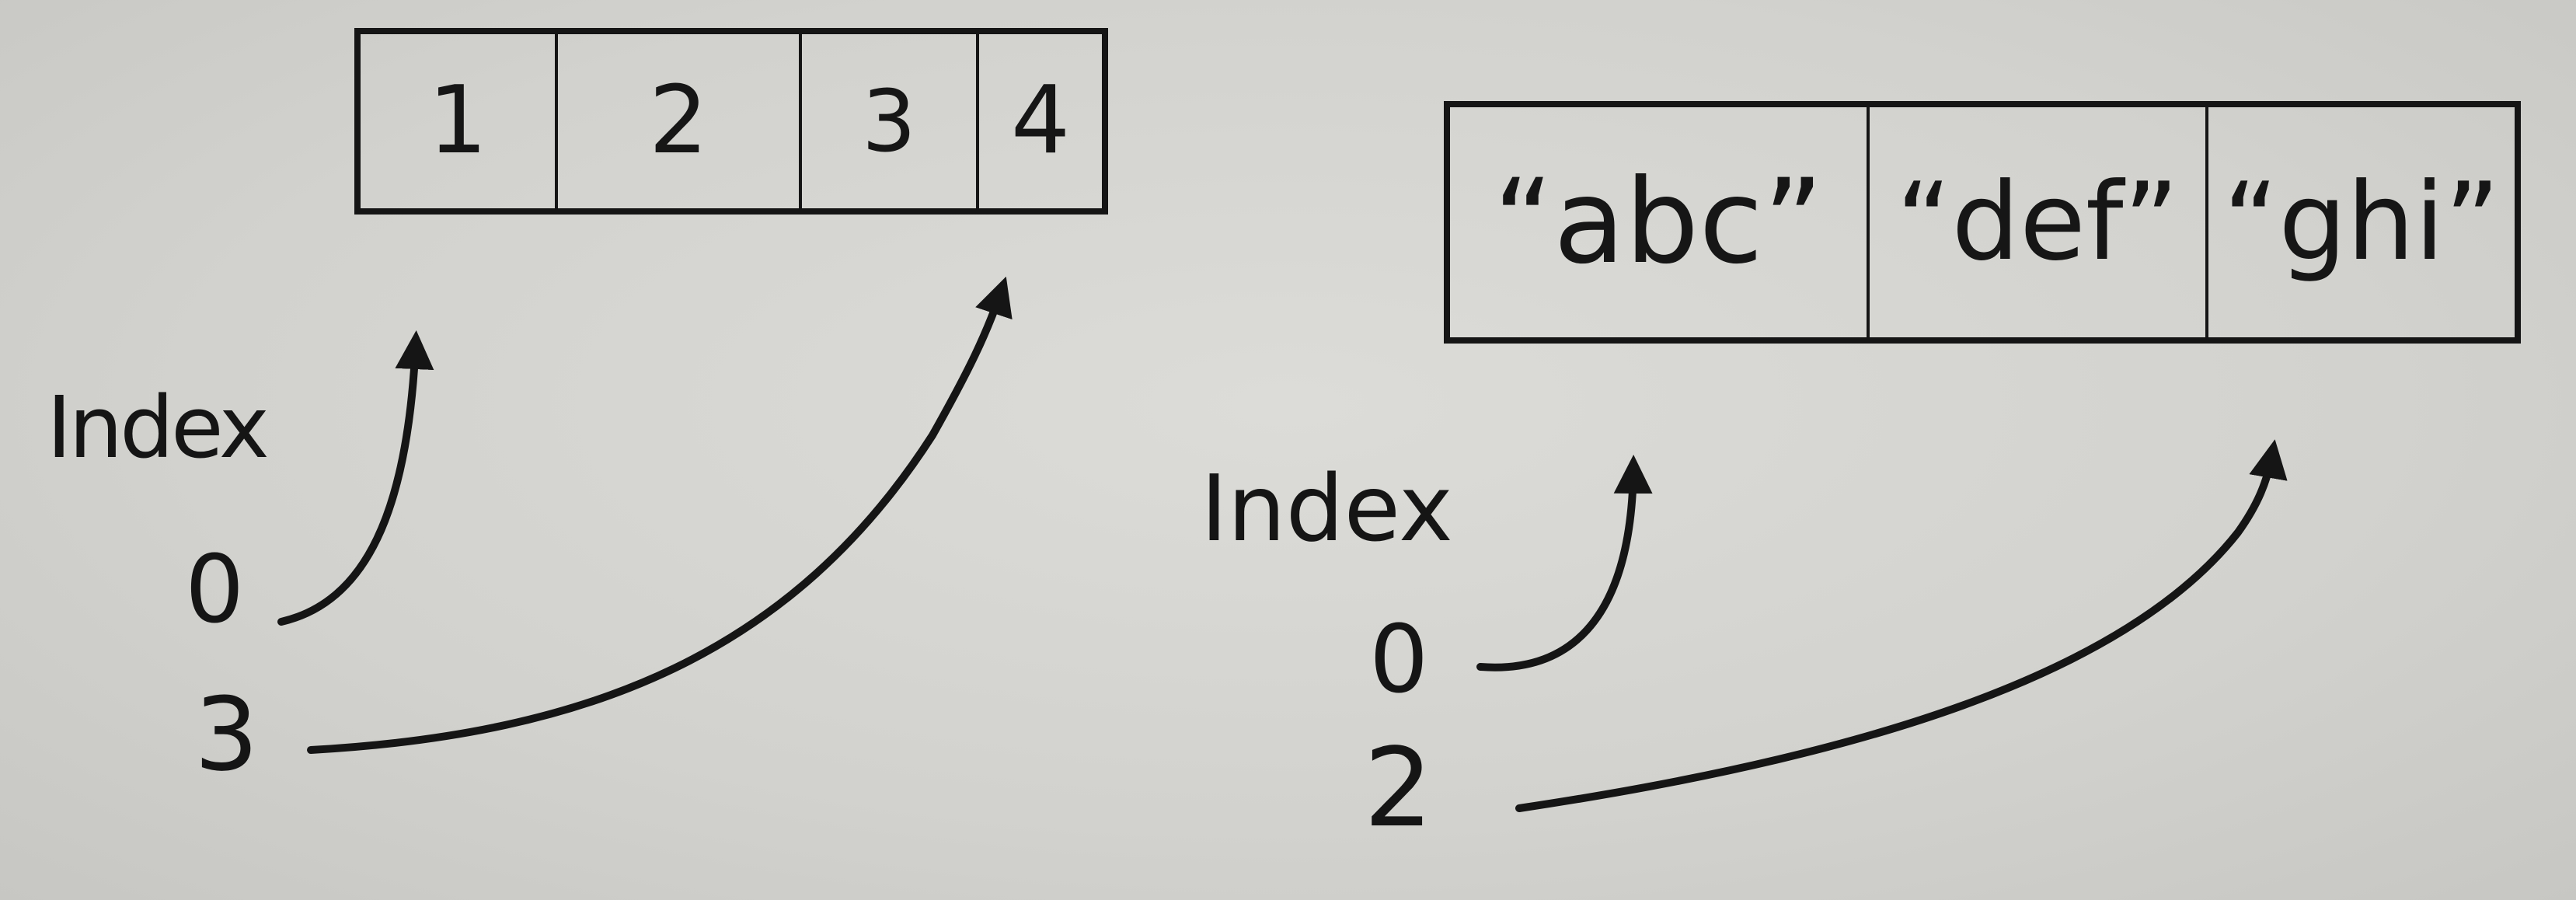  I want to click on left-array-cell: 3, so click(889, 121).